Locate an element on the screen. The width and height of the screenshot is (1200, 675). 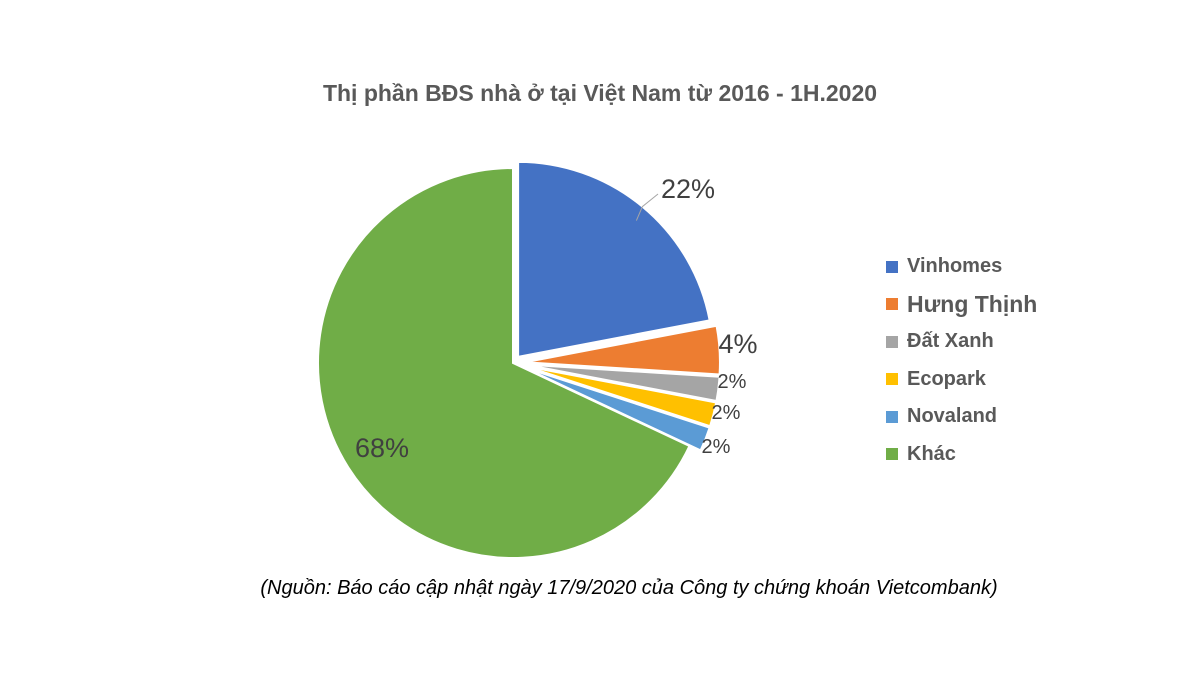
data-label-novaland: 2% is located at coordinates (716, 447).